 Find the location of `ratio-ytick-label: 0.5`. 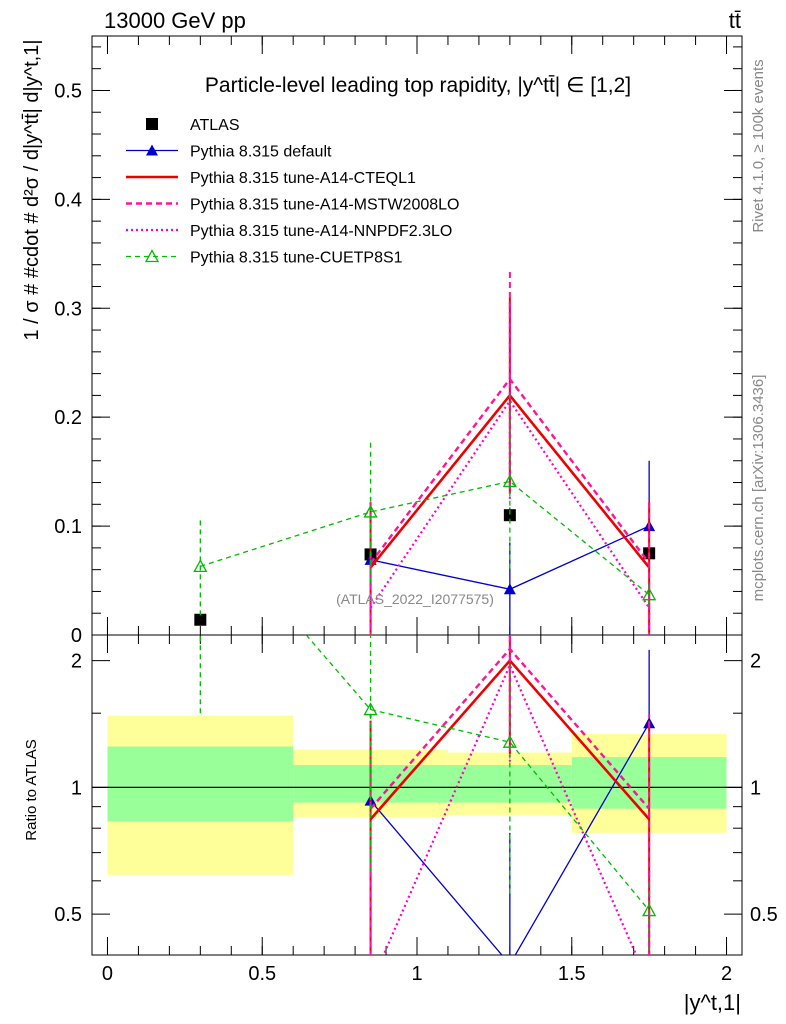

ratio-ytick-label: 0.5 is located at coordinates (68, 915).